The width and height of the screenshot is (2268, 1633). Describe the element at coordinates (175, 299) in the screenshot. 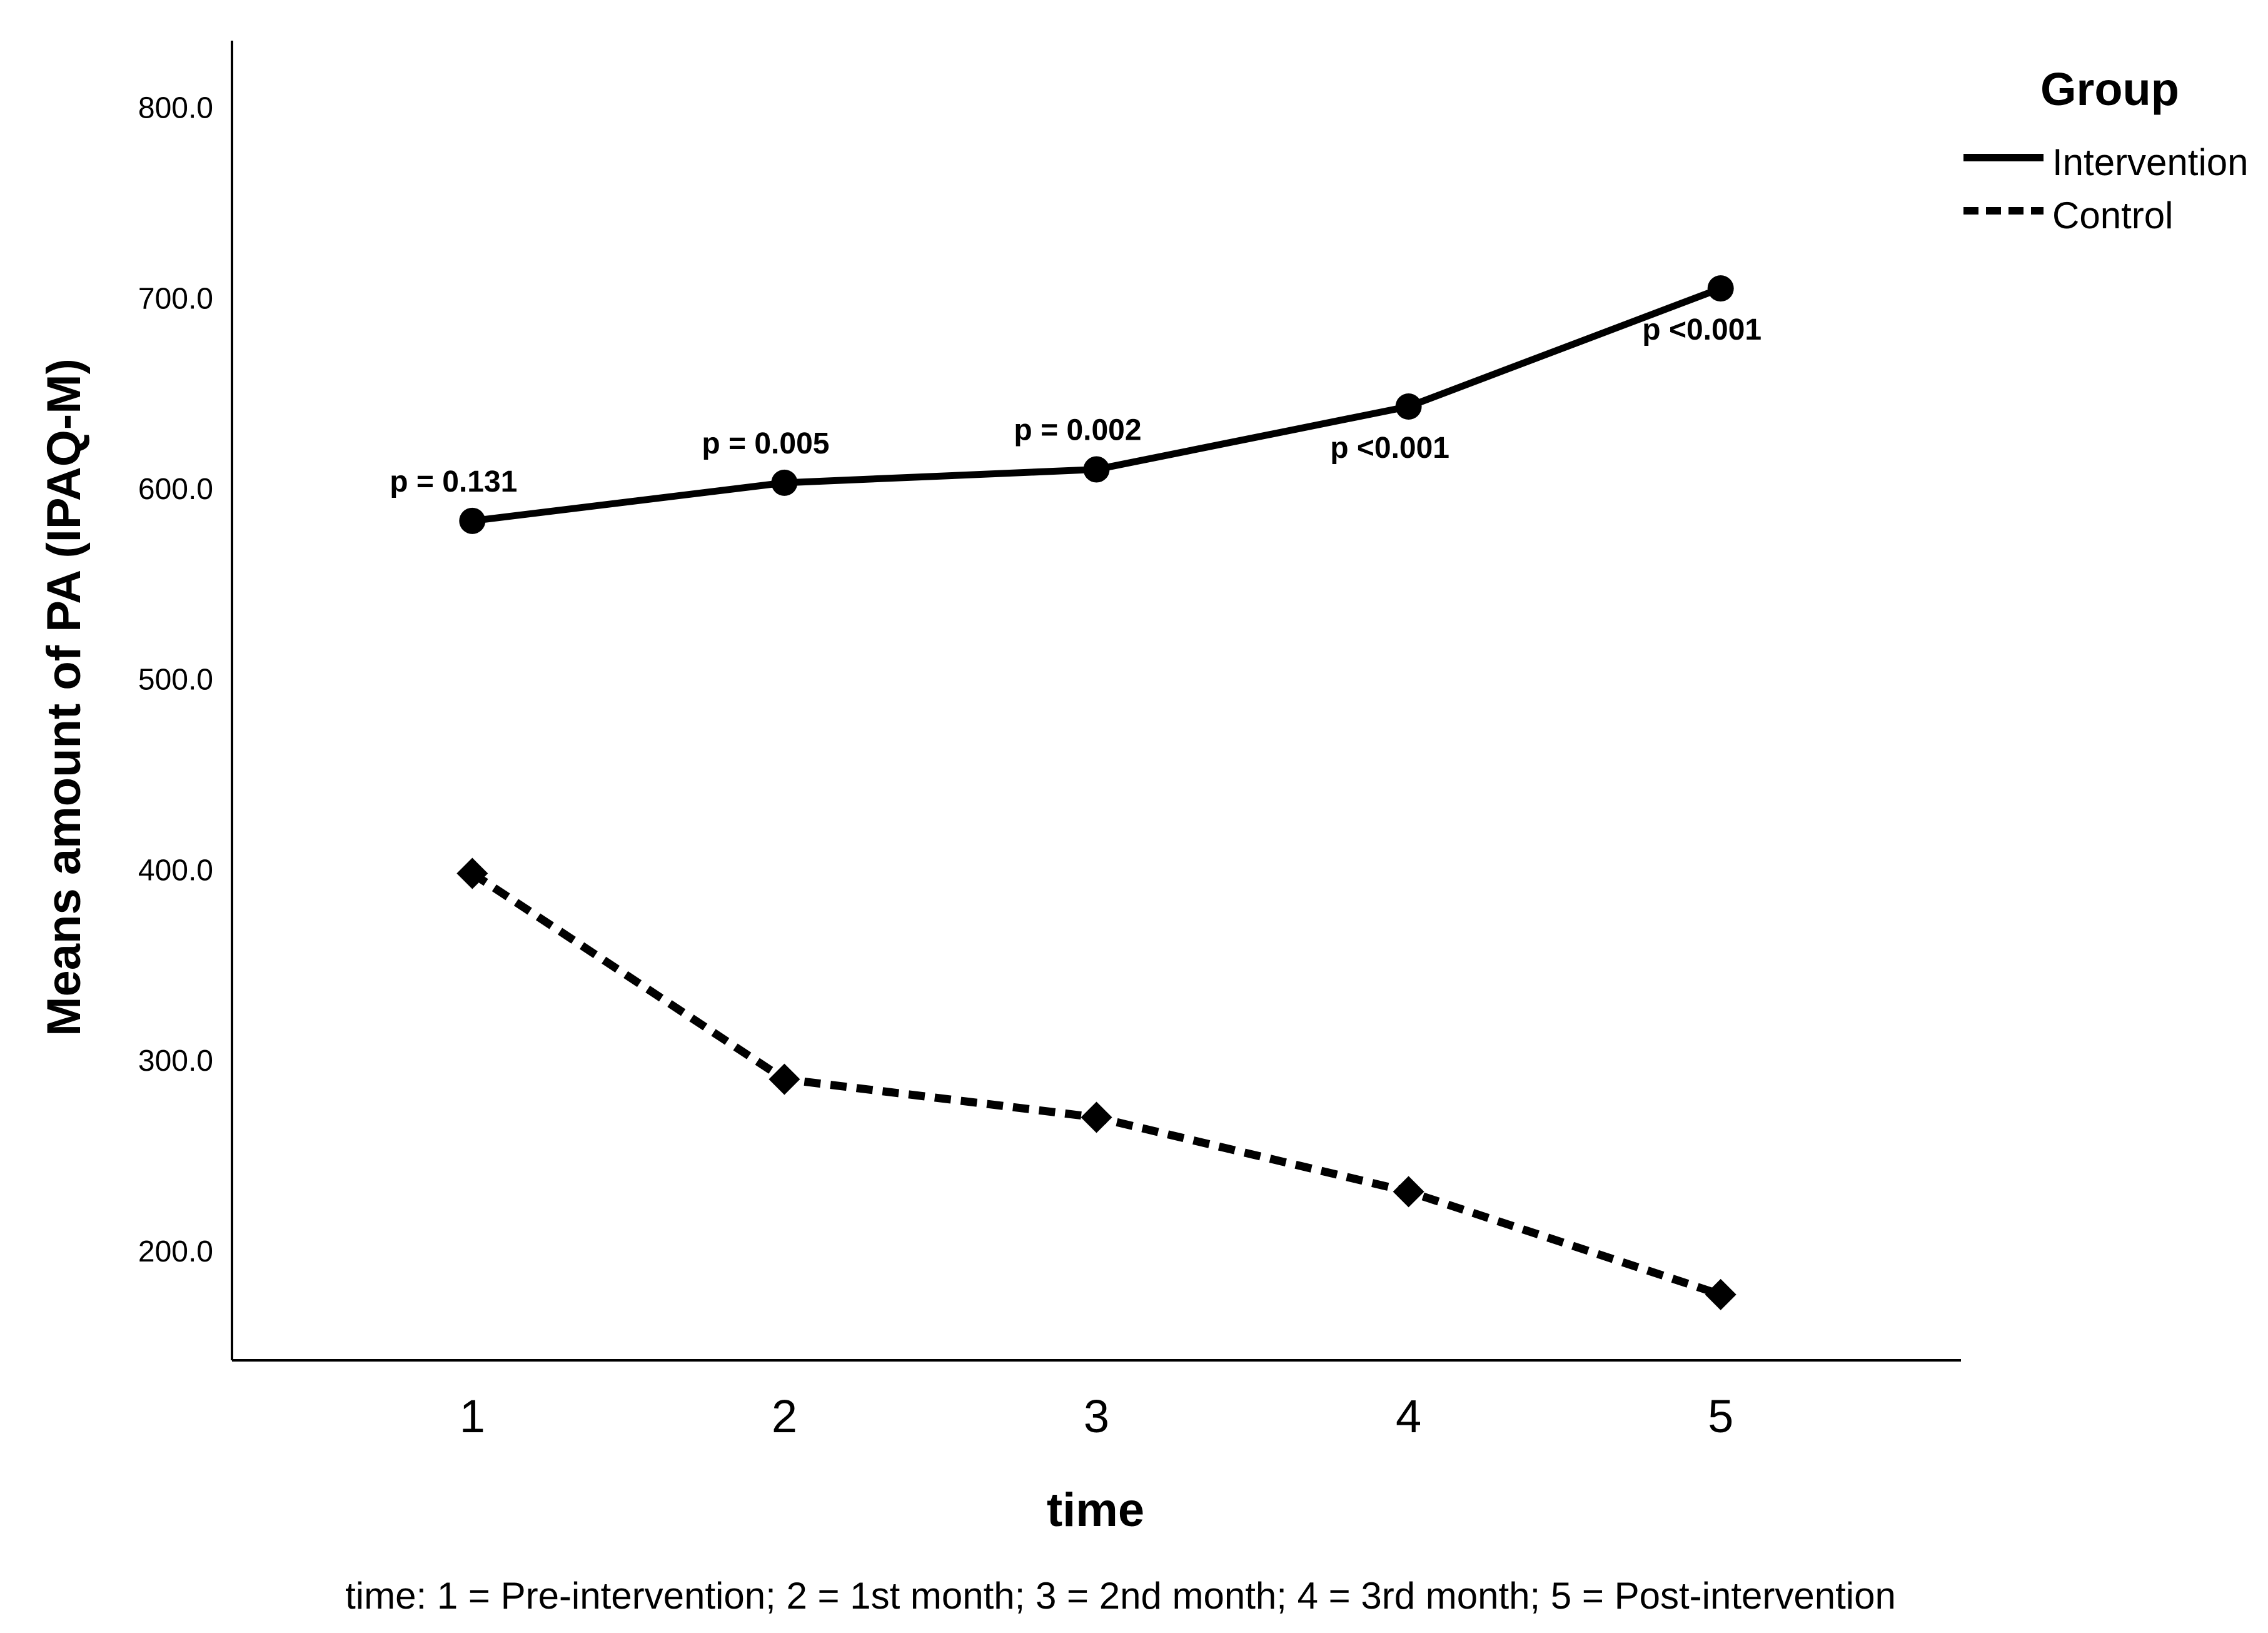

I see `y-tick-label: 700.0` at that location.